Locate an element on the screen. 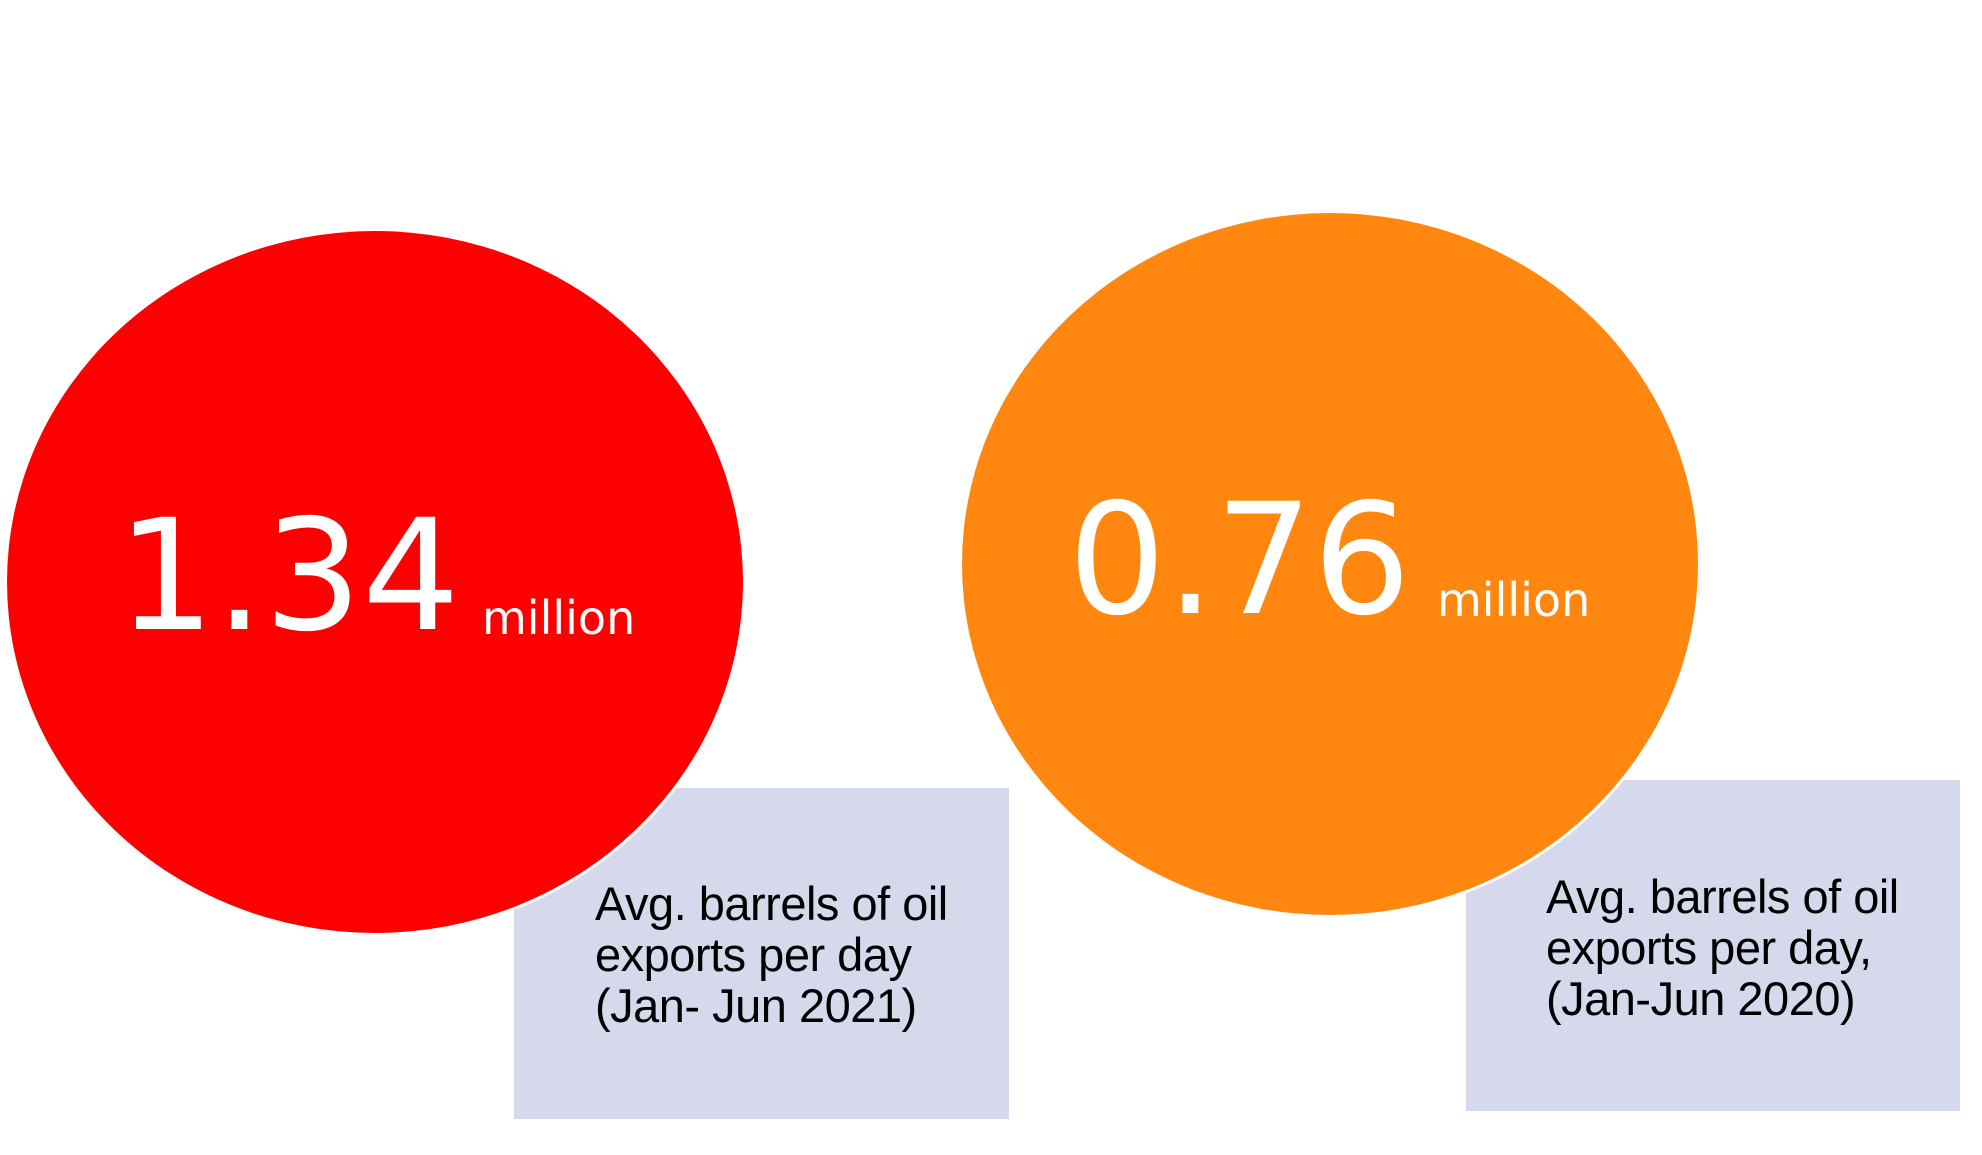 This screenshot has height=1155, width=1982. value-number-2021: 1.34 is located at coordinates (288, 576).